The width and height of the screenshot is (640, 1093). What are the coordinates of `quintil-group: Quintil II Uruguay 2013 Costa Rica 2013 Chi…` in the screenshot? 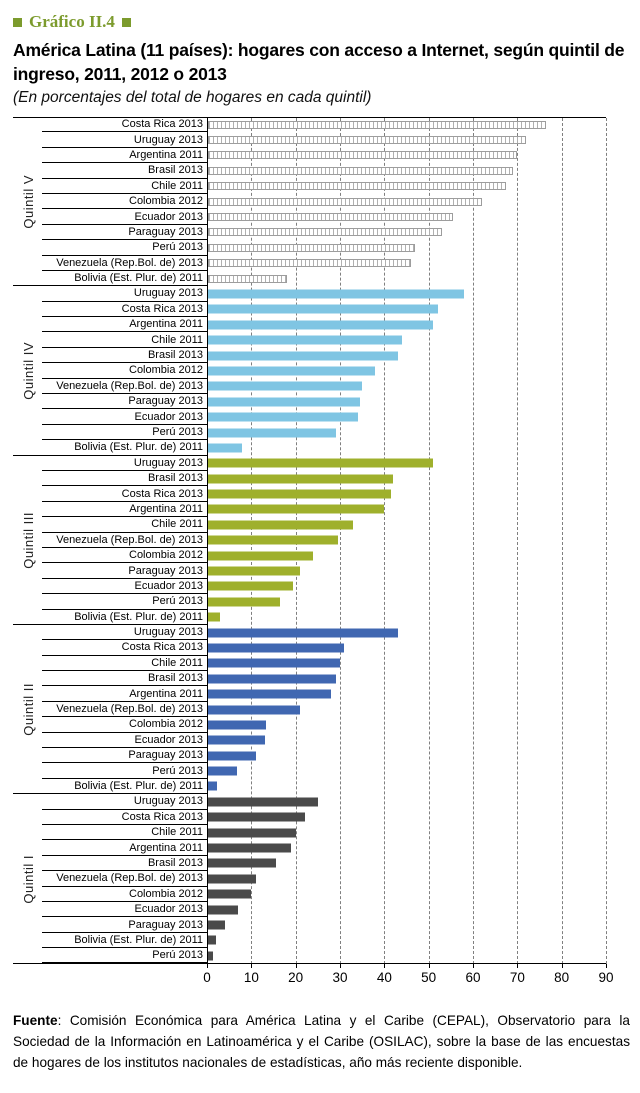 It's located at (309, 709).